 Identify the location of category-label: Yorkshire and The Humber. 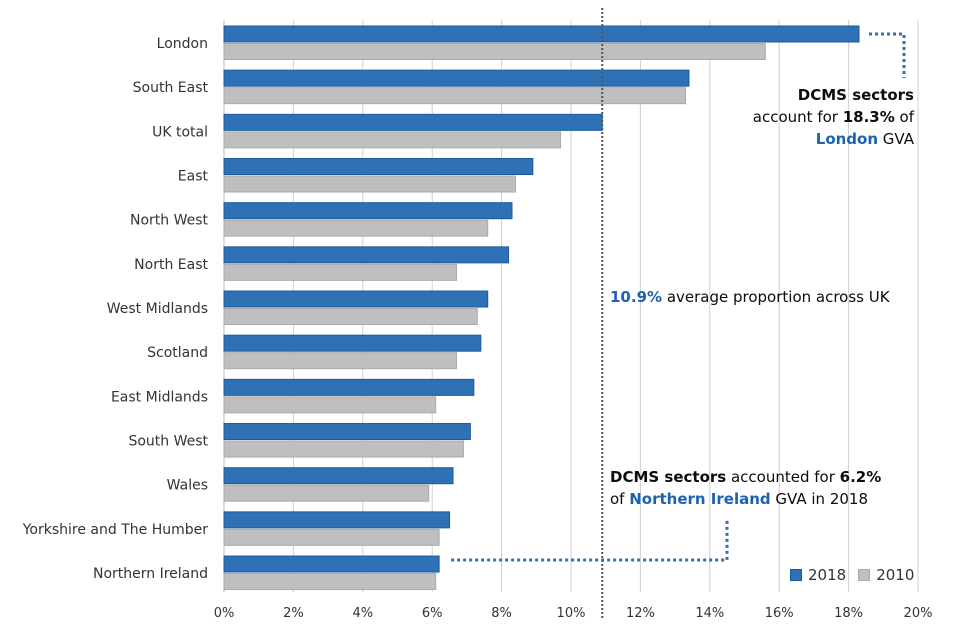
(115, 530).